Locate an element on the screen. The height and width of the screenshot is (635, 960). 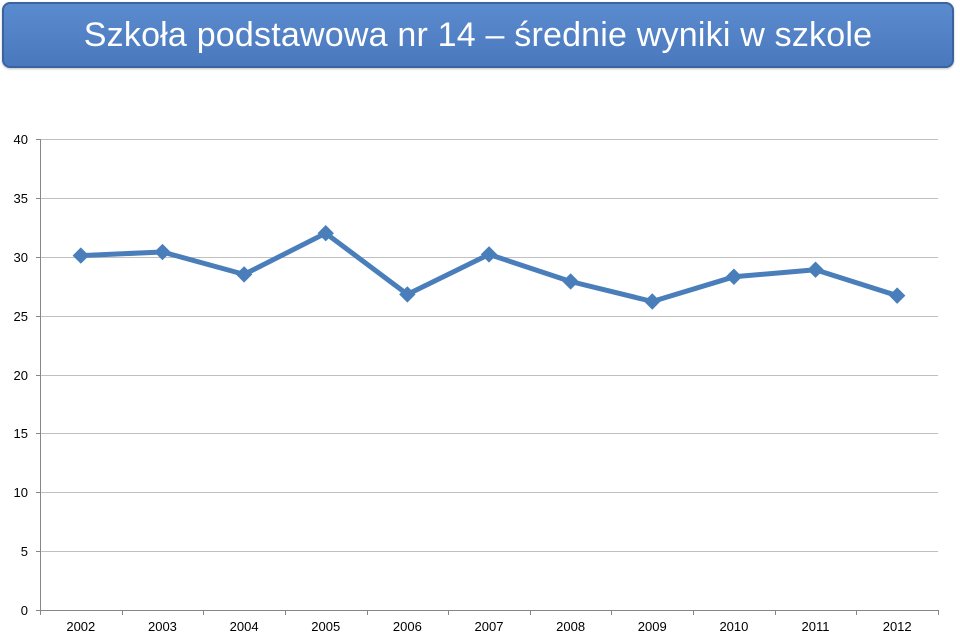
y-tick-label: 25 is located at coordinates (21, 316).